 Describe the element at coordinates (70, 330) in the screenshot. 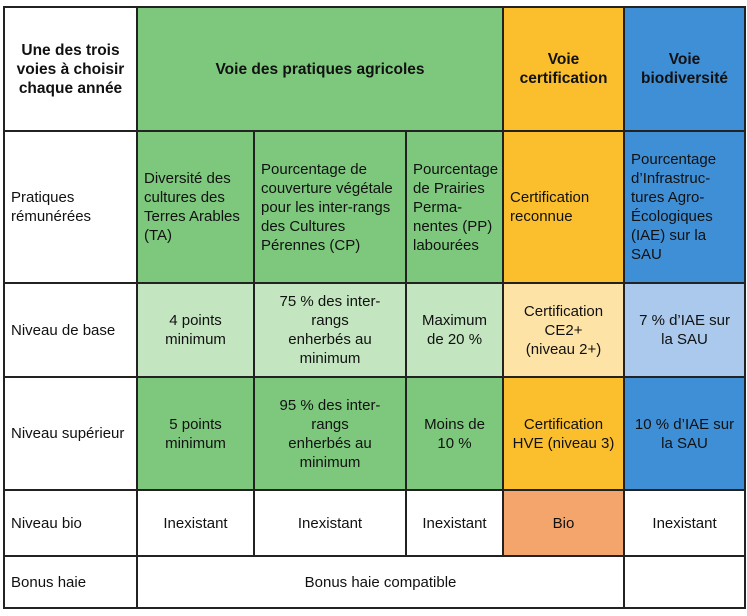

I see `row-label-base: Niveau de base` at that location.